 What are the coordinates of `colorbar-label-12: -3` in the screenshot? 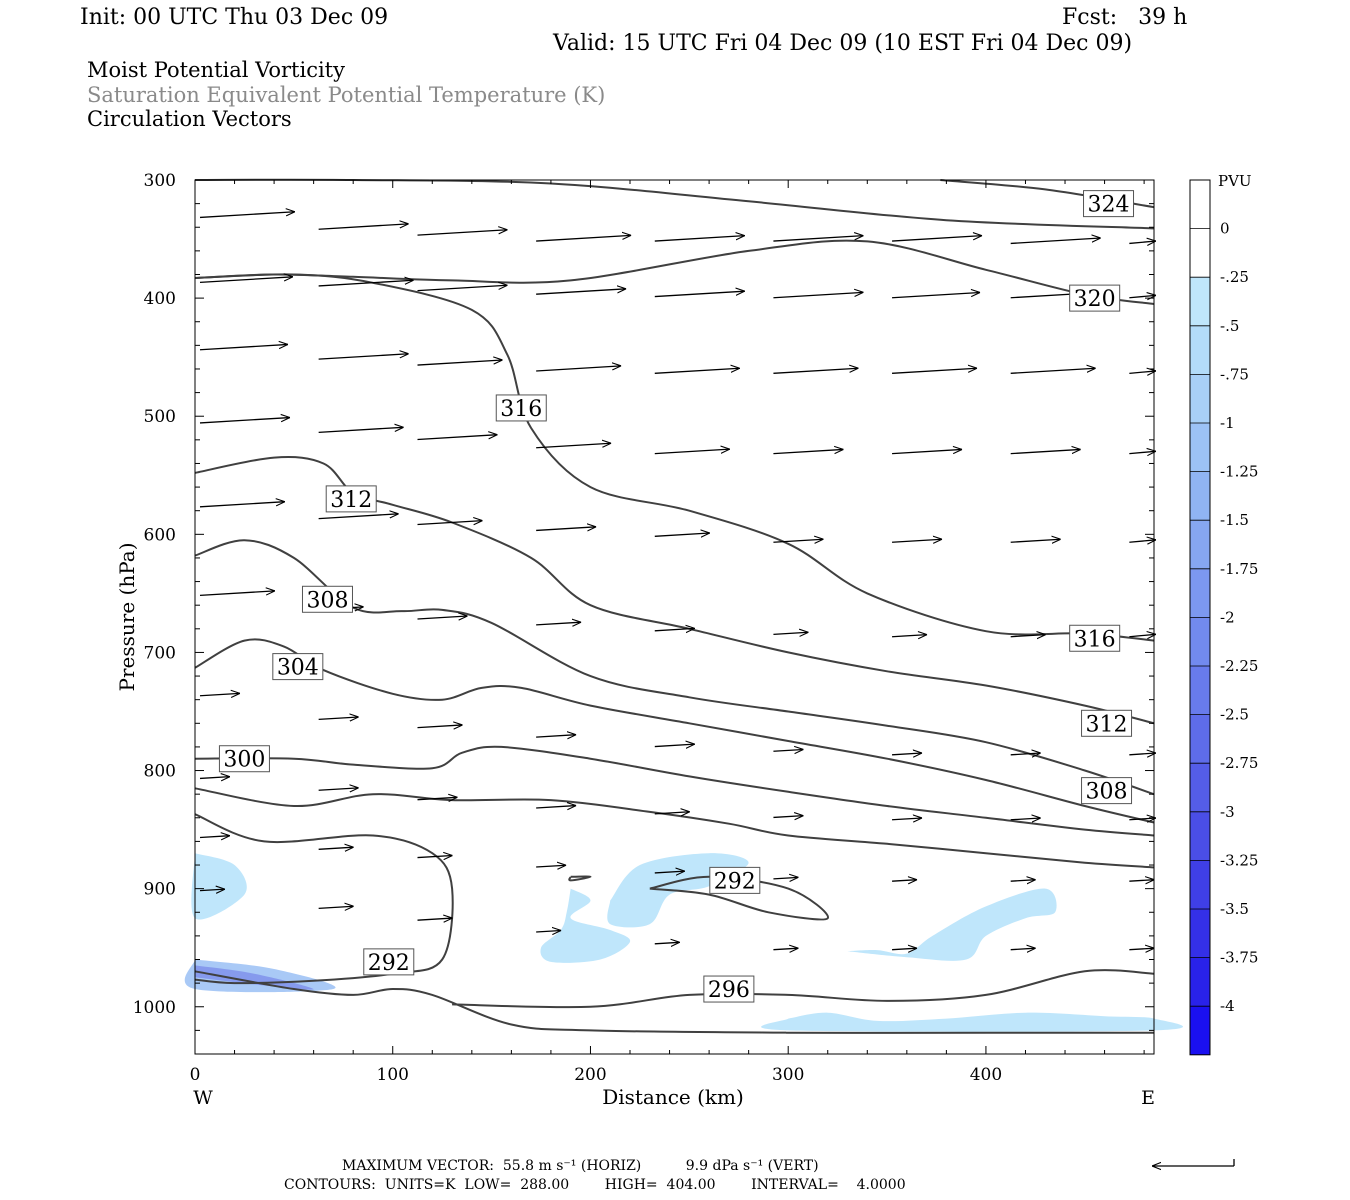 It's located at (1227, 812).